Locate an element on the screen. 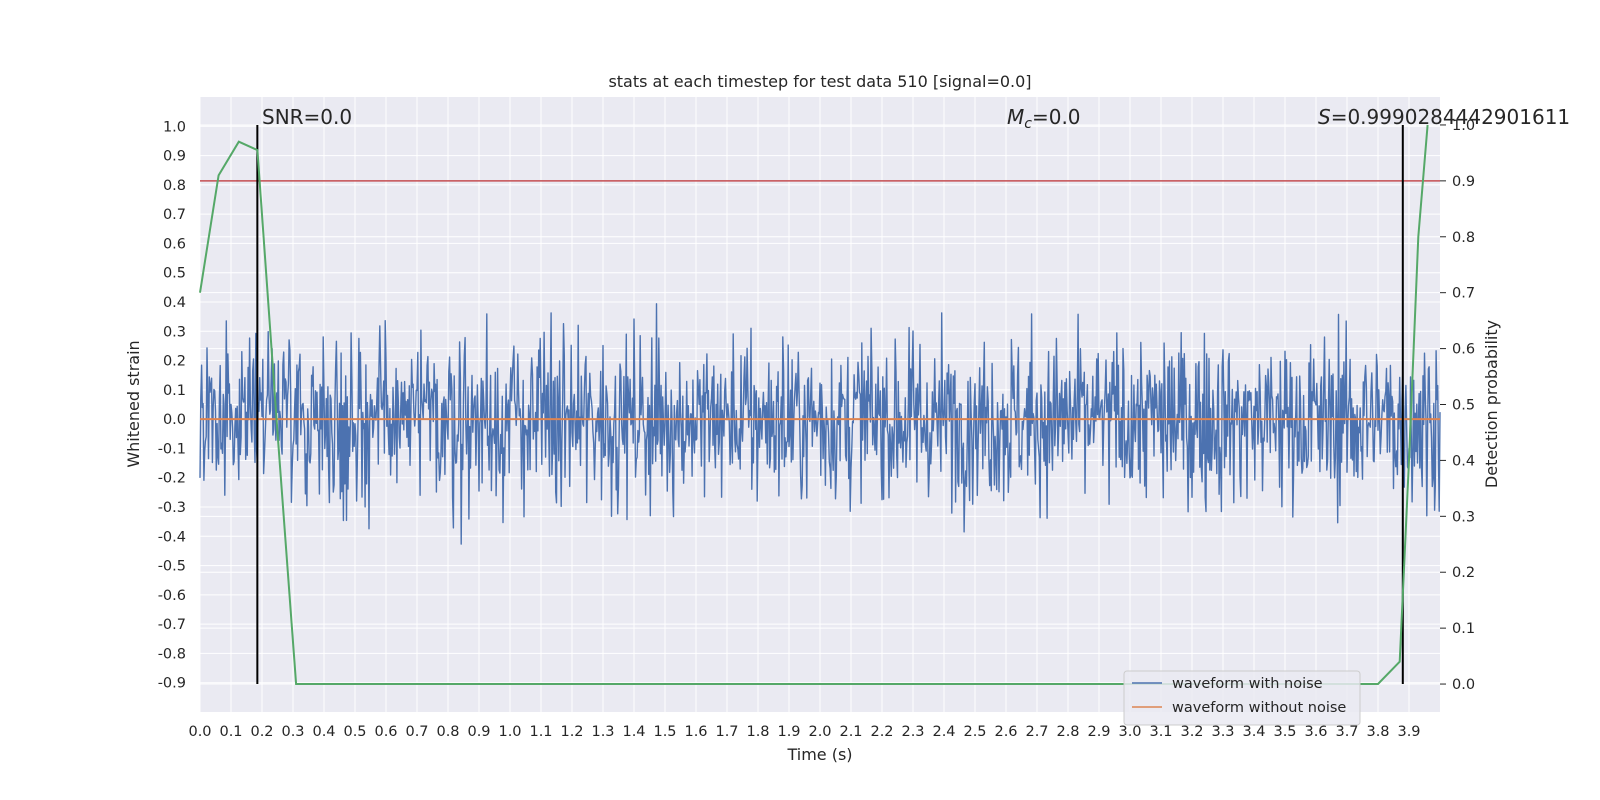 This screenshot has width=1600, height=800. y-right-tick-label: 0.2 is located at coordinates (1463, 573).